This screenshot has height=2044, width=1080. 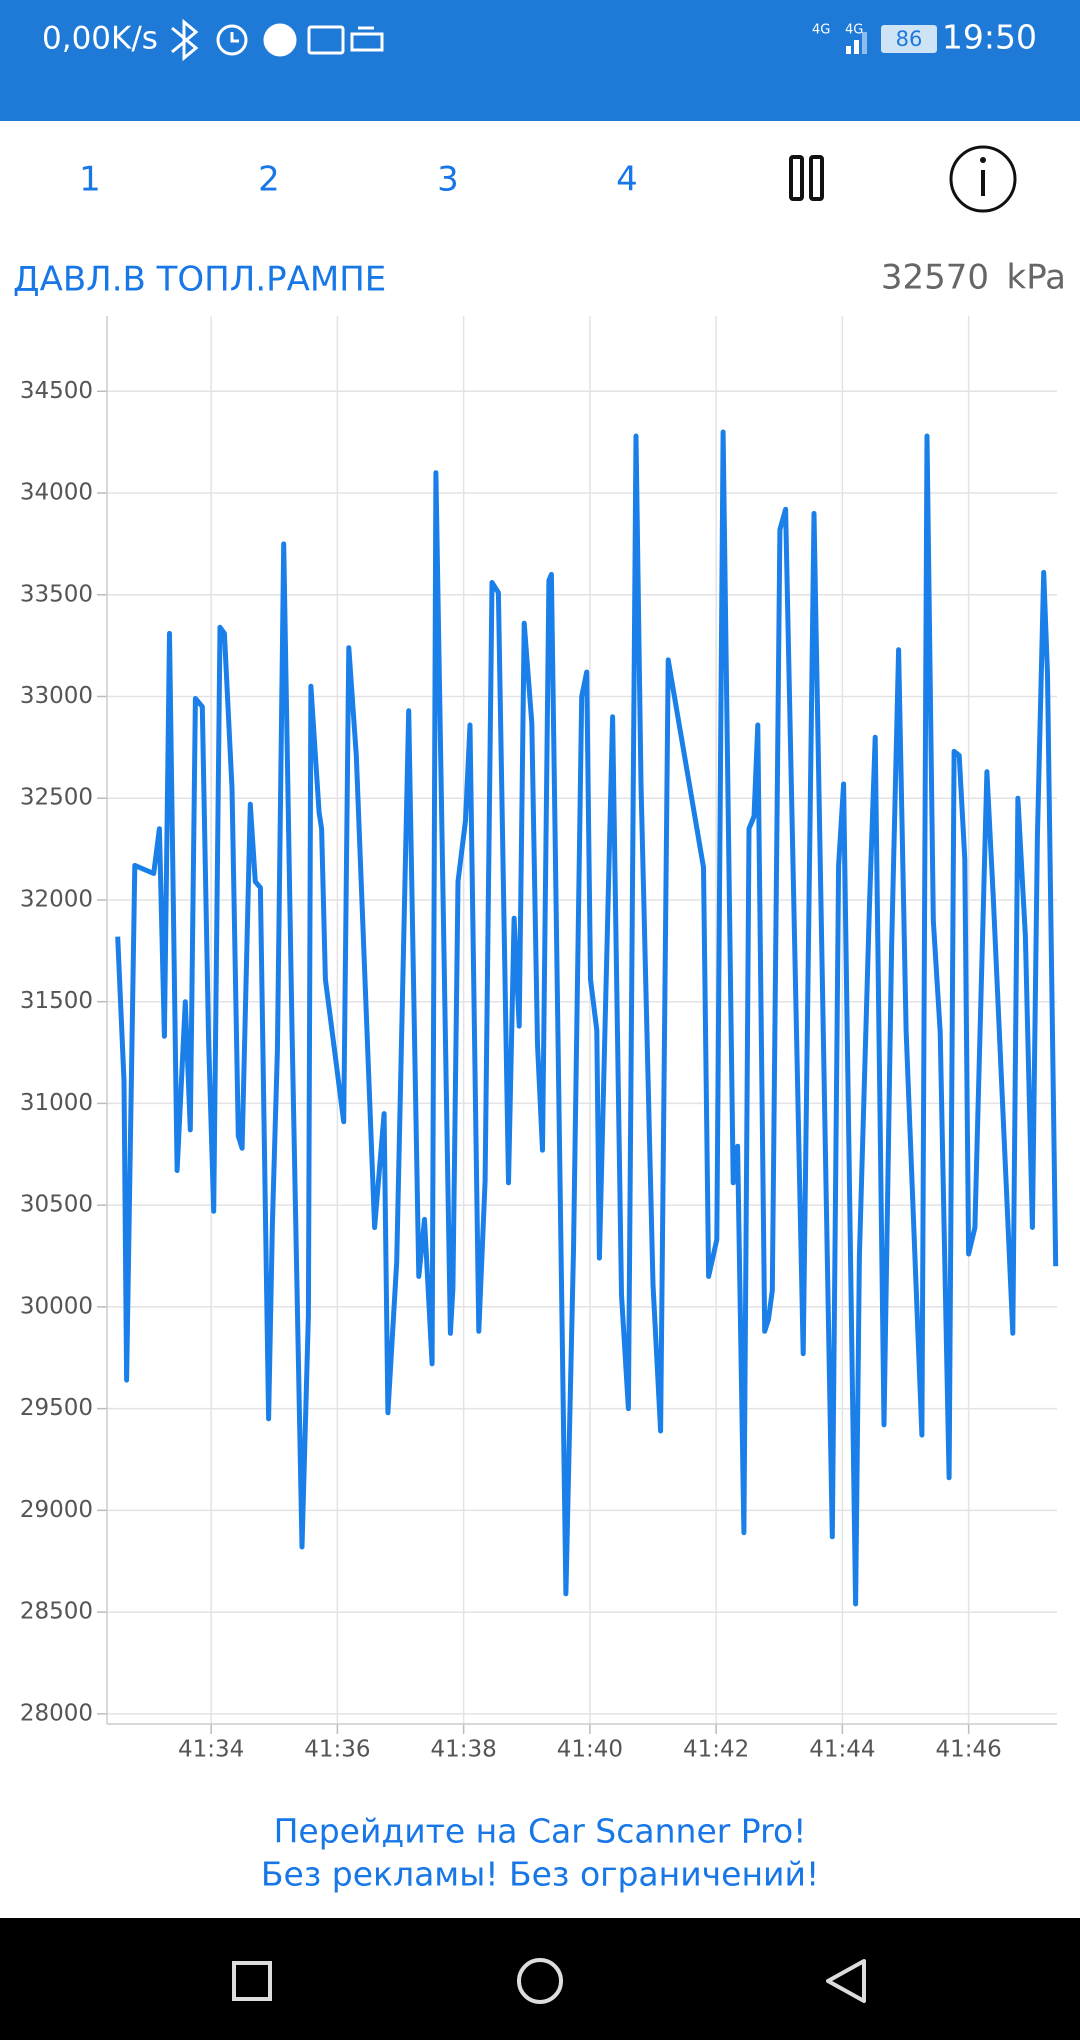 What do you see at coordinates (540, 60) in the screenshot?
I see `status-bar` at bounding box center [540, 60].